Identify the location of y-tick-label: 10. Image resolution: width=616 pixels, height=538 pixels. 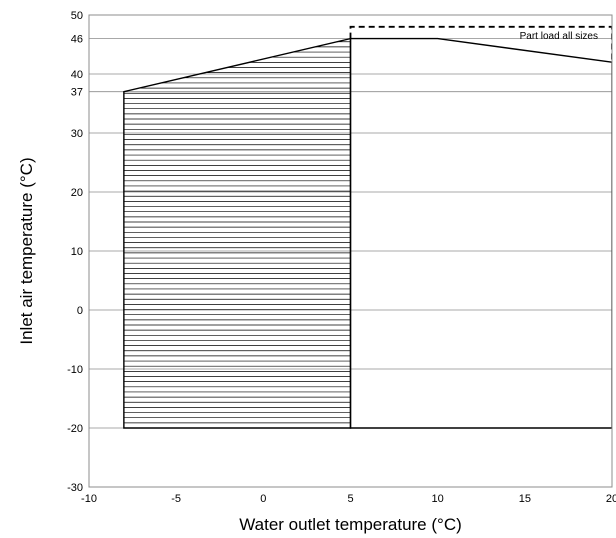
(77, 252).